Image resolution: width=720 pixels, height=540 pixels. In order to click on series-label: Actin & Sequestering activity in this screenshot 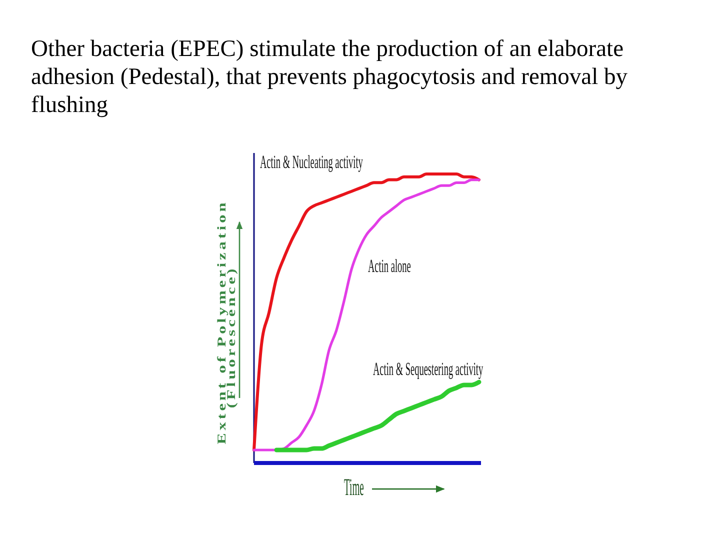, I will do `click(428, 370)`.